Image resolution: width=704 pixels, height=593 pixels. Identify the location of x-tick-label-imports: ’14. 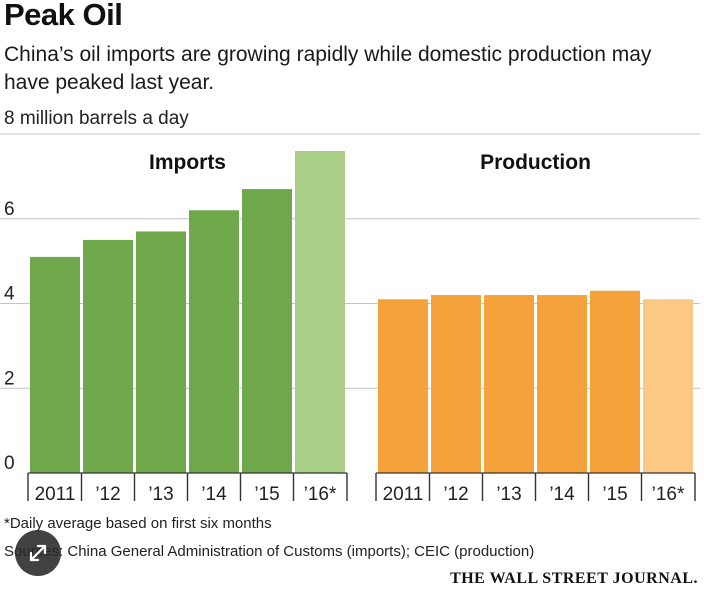
(214, 494).